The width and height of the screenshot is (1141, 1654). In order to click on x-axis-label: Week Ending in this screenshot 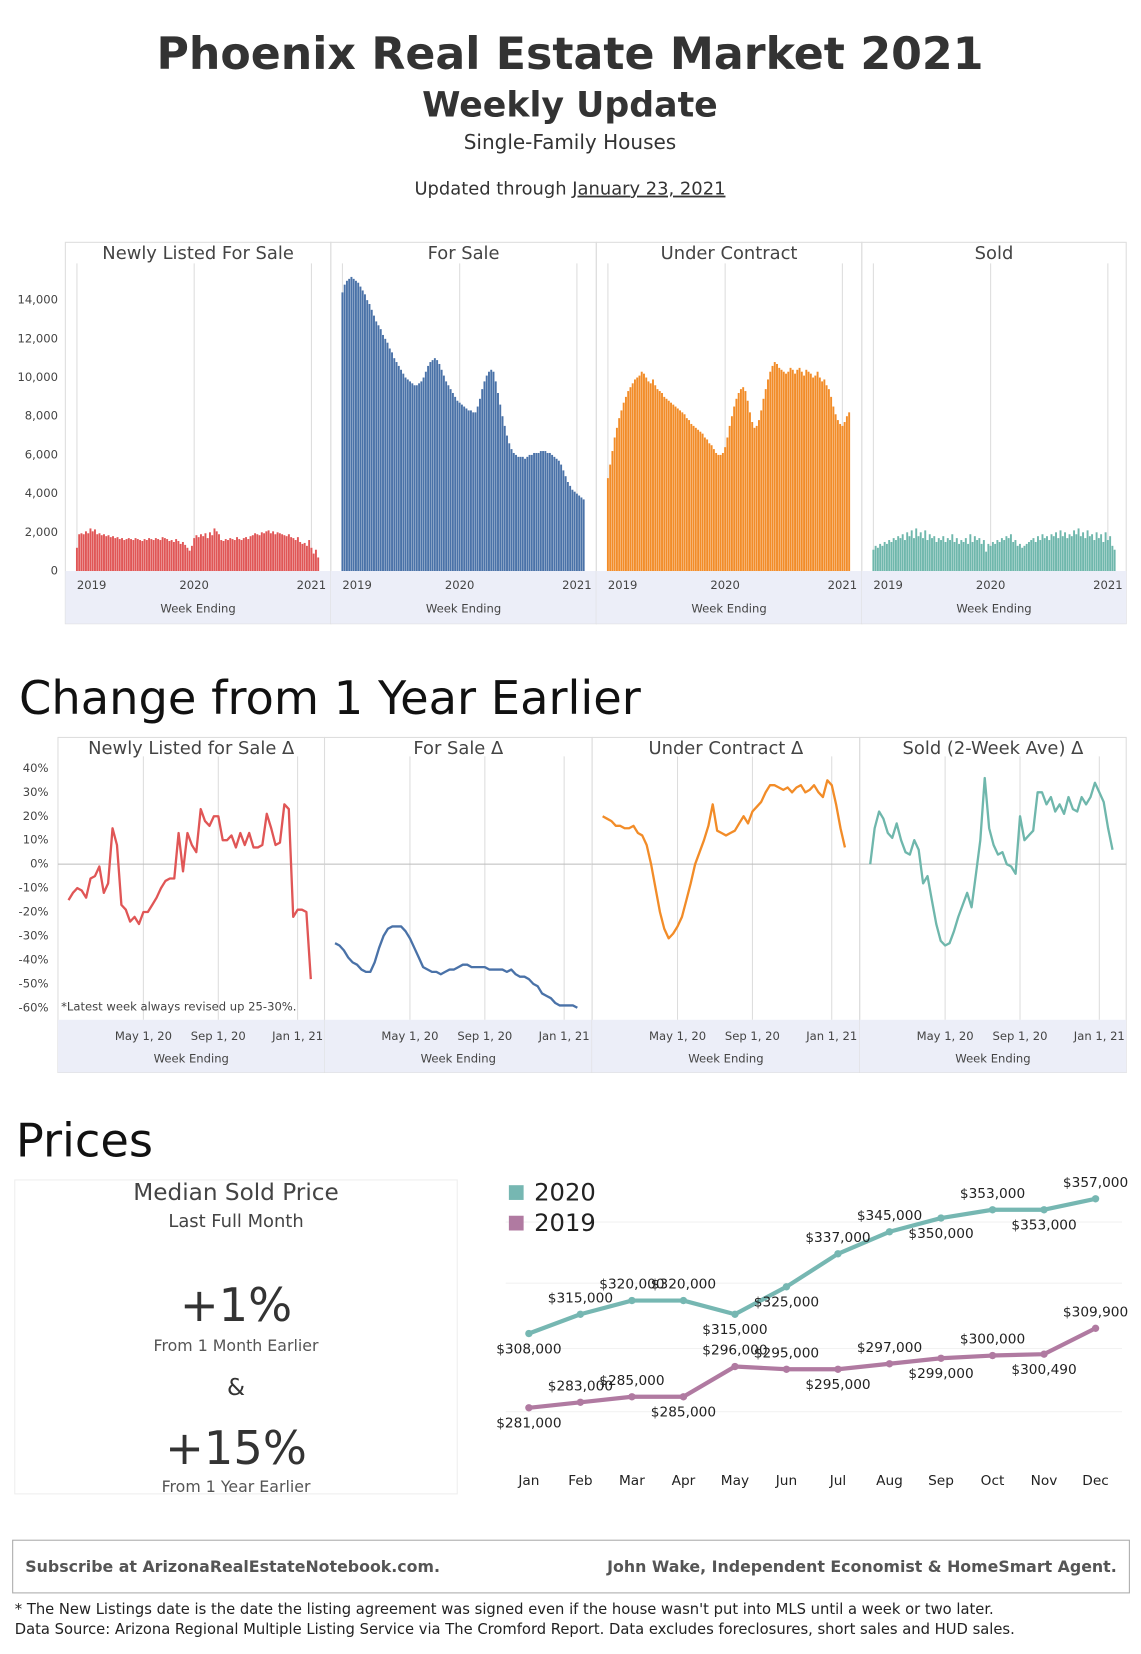, I will do `click(458, 1058)`.